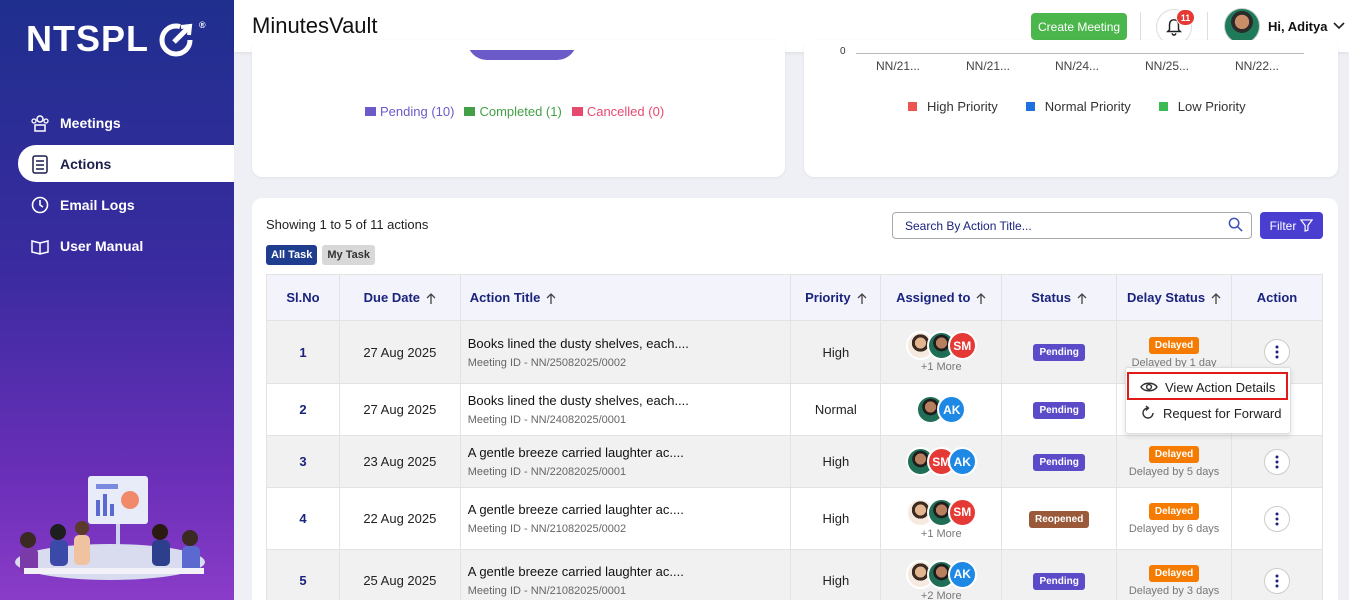 The width and height of the screenshot is (1349, 600). What do you see at coordinates (110, 528) in the screenshot?
I see `meeting-illustration` at bounding box center [110, 528].